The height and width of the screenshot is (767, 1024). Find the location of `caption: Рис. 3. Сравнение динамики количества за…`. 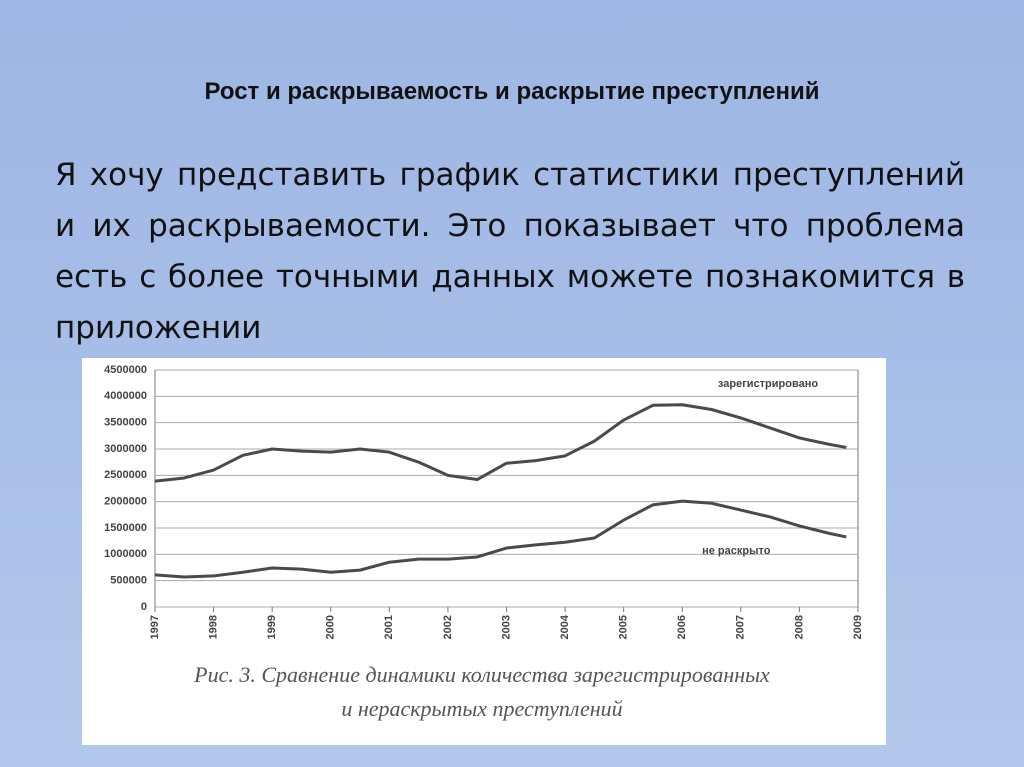

caption: Рис. 3. Сравнение динамики количества за… is located at coordinates (481, 674).